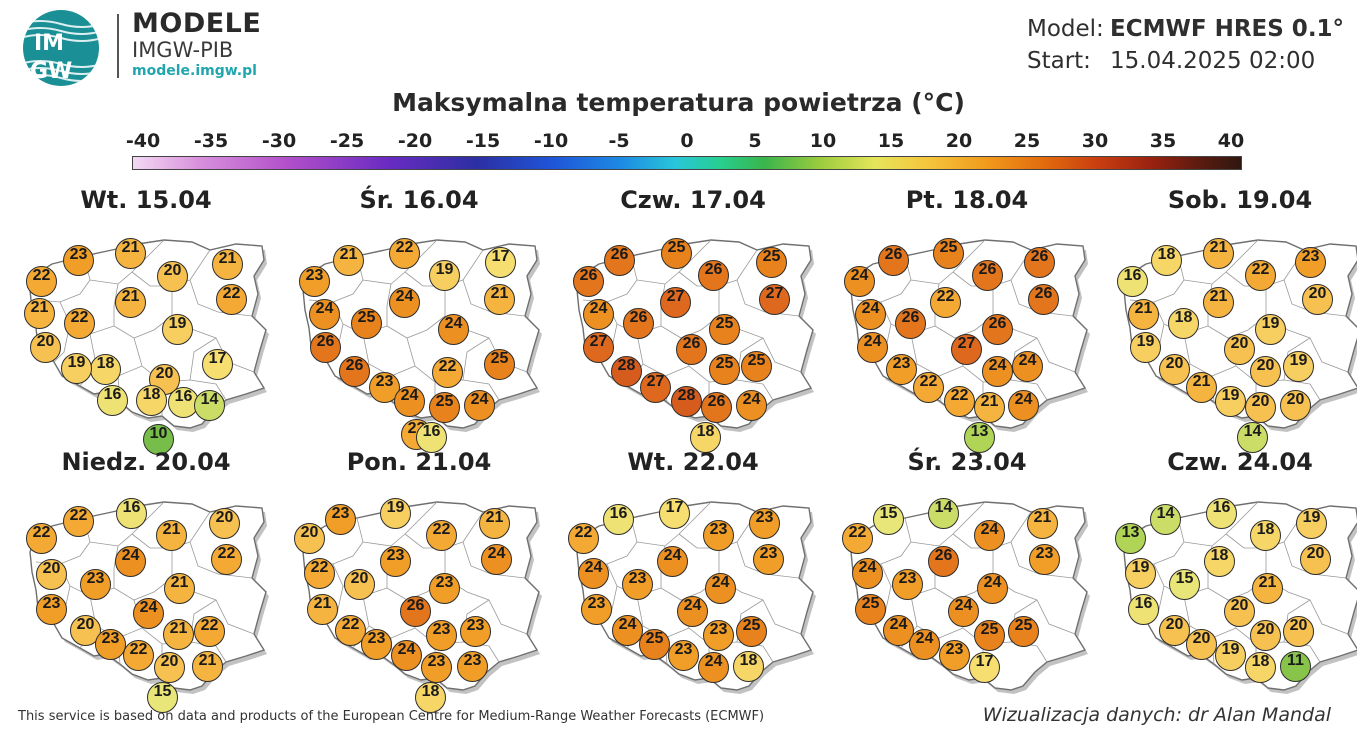 The image size is (1357, 736). I want to click on scale-tick: 30, so click(1095, 141).